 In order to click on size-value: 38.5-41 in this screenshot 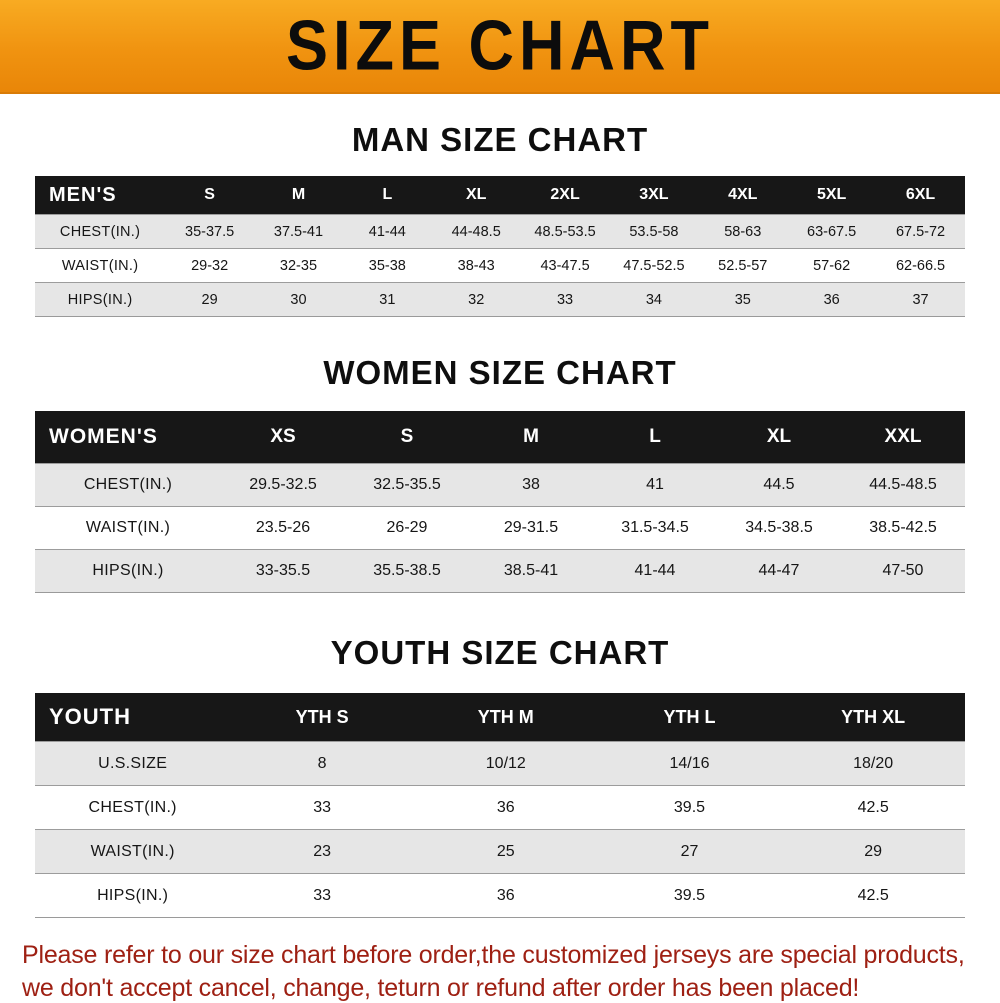, I will do `click(531, 571)`.